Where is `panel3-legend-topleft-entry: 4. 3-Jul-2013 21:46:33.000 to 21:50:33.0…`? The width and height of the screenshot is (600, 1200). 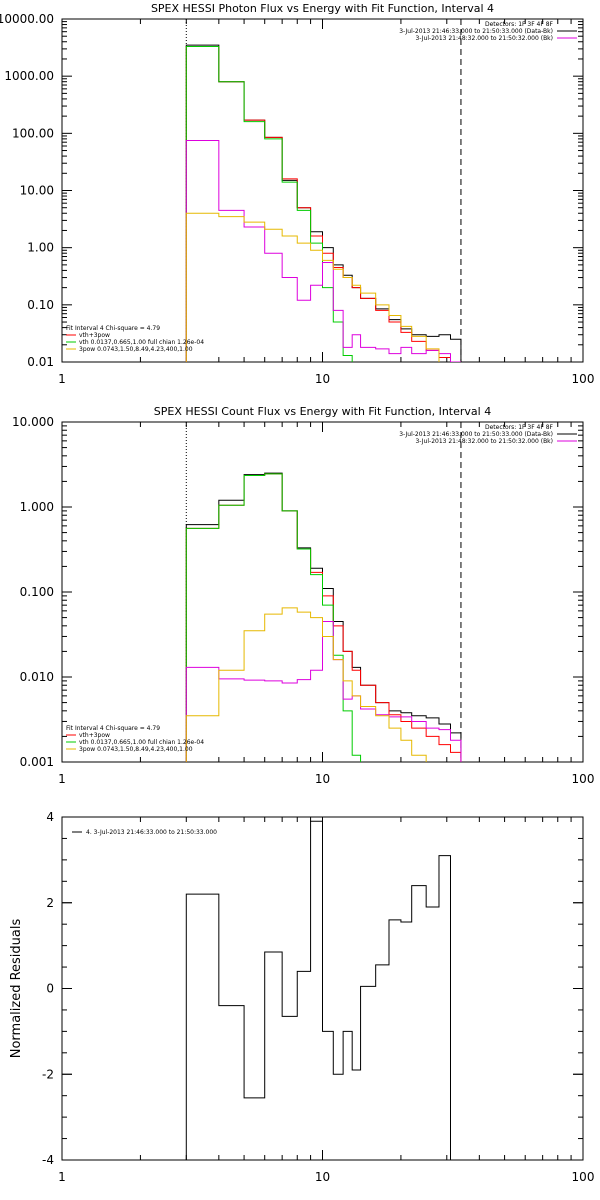 panel3-legend-topleft-entry: 4. 3-Jul-2013 21:46:33.000 to 21:50:33.0… is located at coordinates (151, 832).